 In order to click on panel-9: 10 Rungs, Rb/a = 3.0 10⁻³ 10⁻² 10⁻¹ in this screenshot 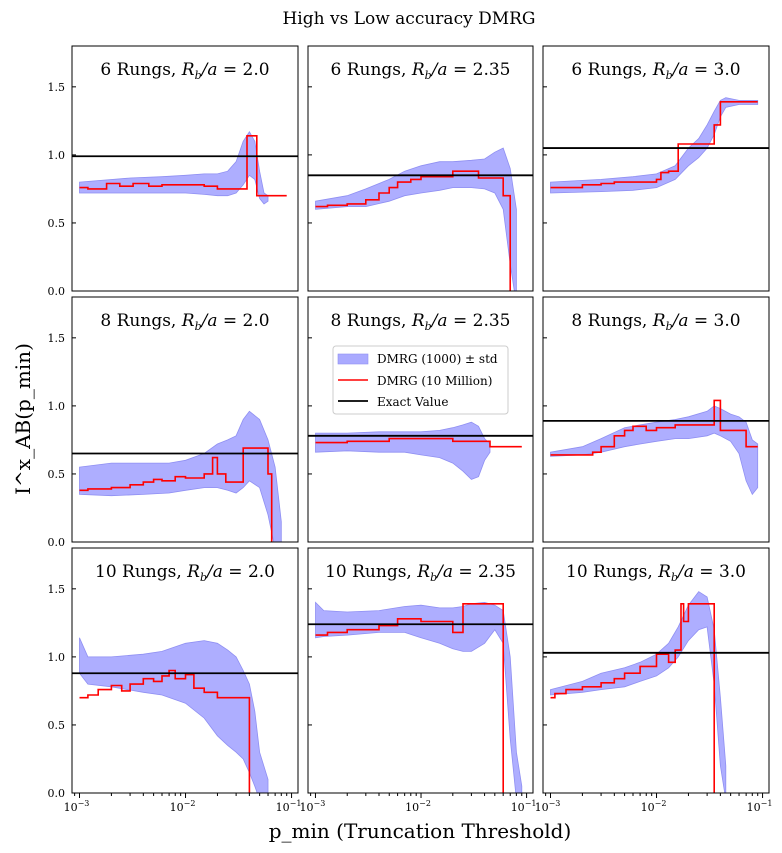, I will do `click(654, 680)`.